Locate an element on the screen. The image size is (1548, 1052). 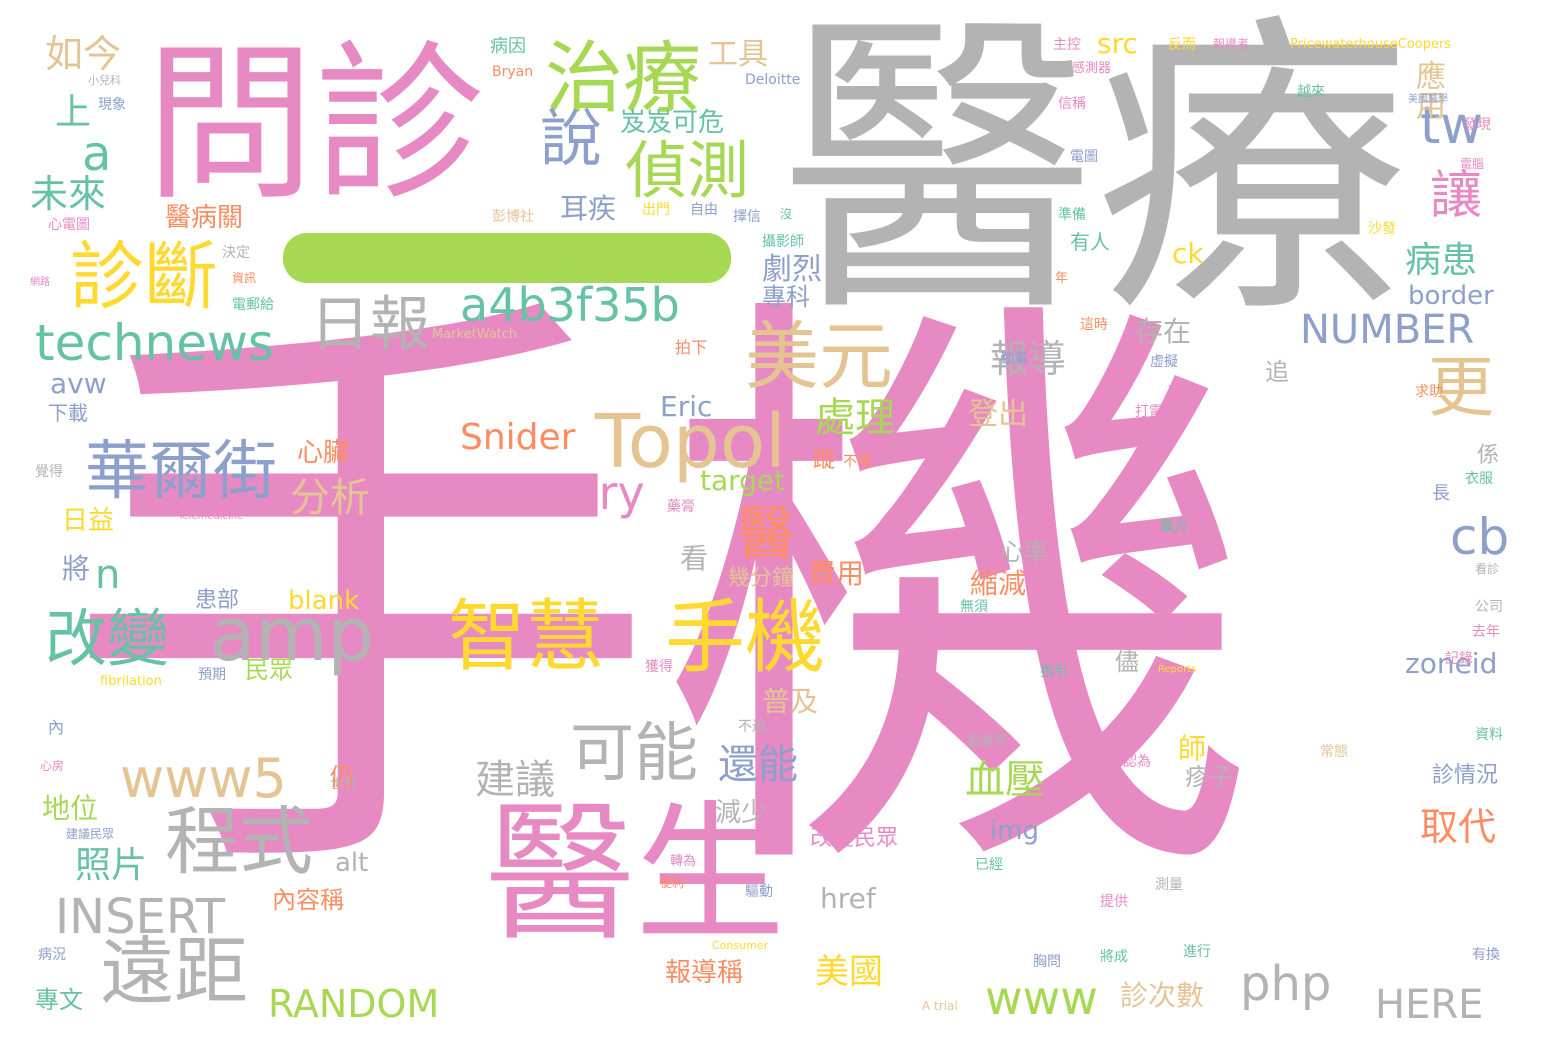
word: 看診 is located at coordinates (1487, 569).